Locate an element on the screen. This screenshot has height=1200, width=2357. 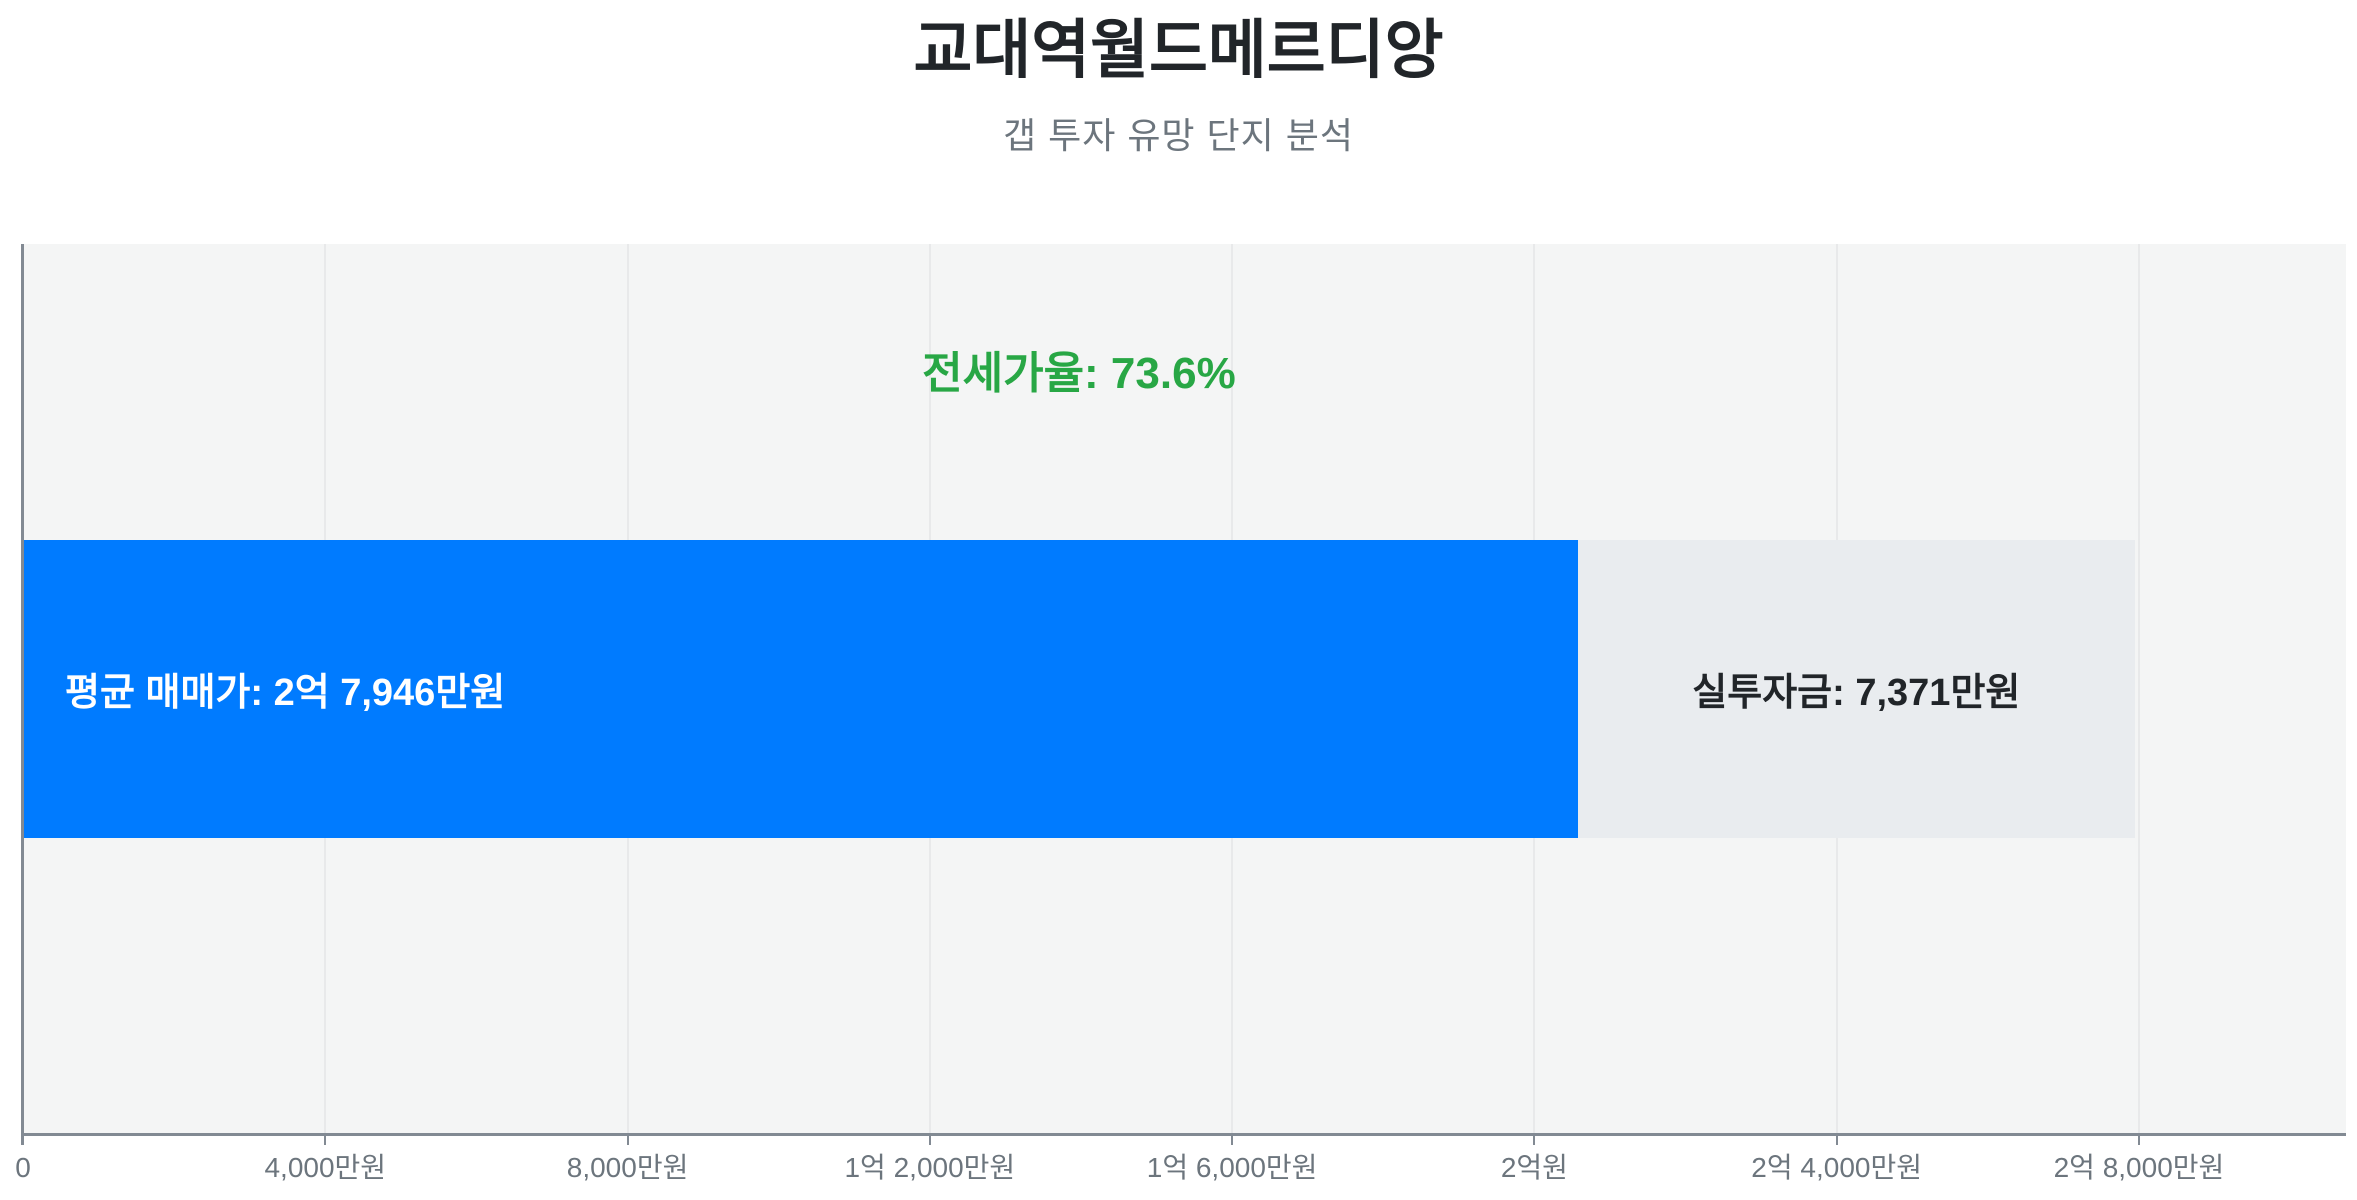
x-tick-label: 2억 4,000만원 is located at coordinates (1837, 1167).